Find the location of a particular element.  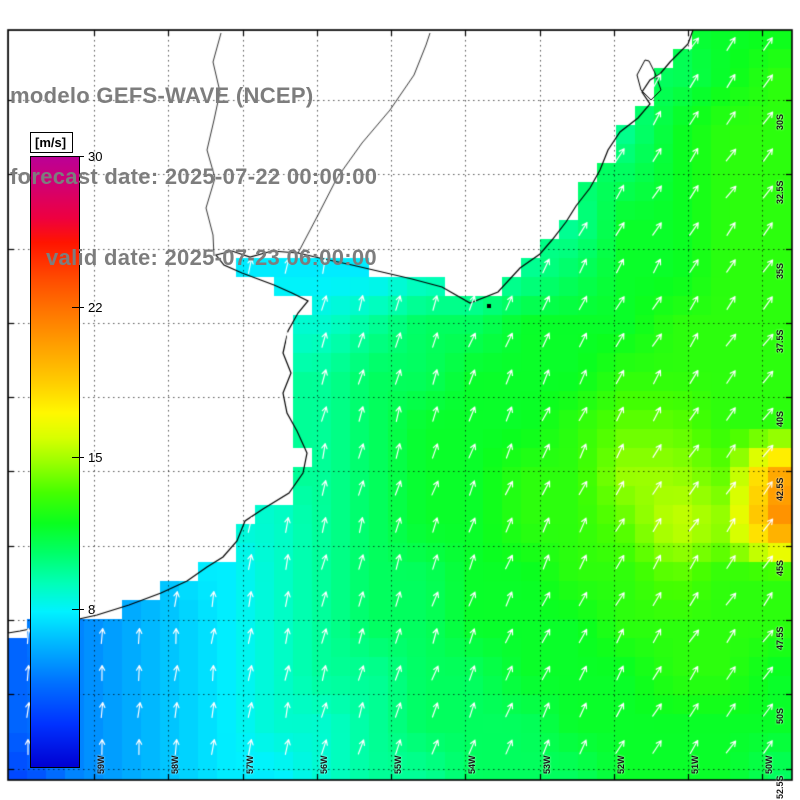

lon-label: 53W is located at coordinates (547, 764).